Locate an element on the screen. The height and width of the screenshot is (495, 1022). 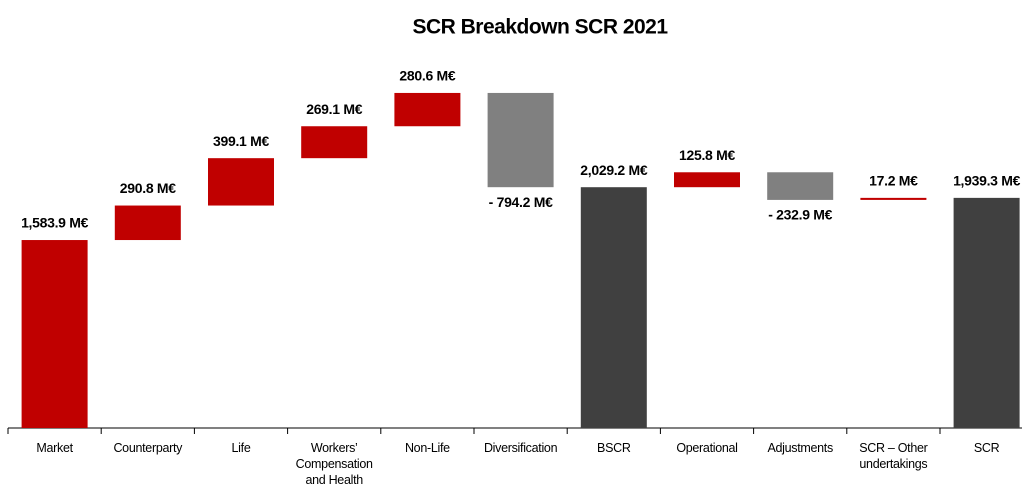
value-label: 280.6 M€ is located at coordinates (427, 76).